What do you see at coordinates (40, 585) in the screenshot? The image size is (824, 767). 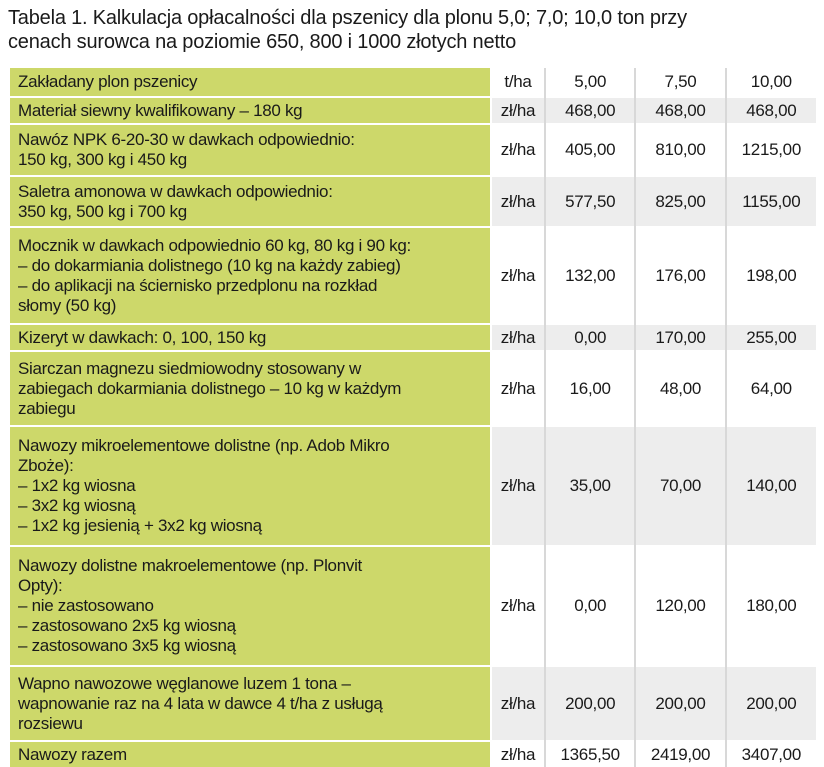 I see `label-line: Opty):` at bounding box center [40, 585].